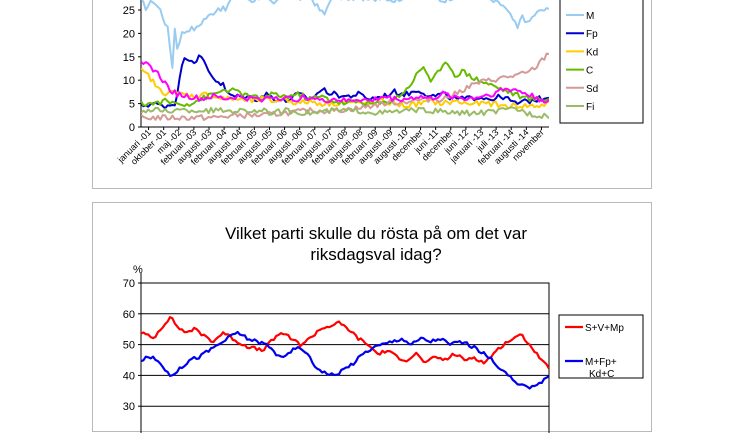 The width and height of the screenshot is (746, 433). Describe the element at coordinates (129, 34) in the screenshot. I see `y-tick-label: 20` at that location.